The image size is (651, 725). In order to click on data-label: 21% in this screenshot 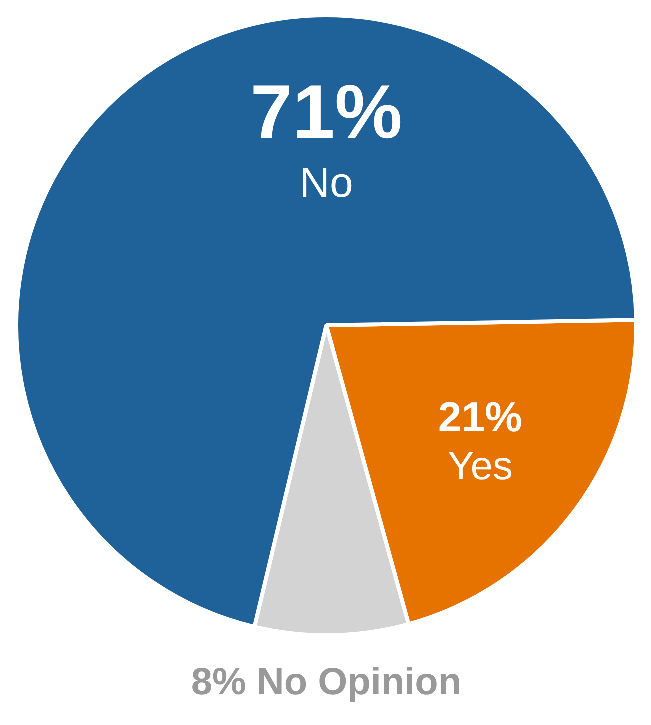, I will do `click(480, 417)`.